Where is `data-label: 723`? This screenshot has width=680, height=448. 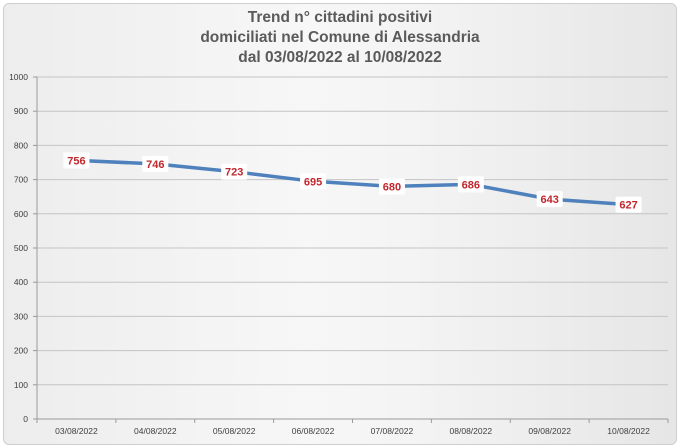
data-label: 723 is located at coordinates (234, 173).